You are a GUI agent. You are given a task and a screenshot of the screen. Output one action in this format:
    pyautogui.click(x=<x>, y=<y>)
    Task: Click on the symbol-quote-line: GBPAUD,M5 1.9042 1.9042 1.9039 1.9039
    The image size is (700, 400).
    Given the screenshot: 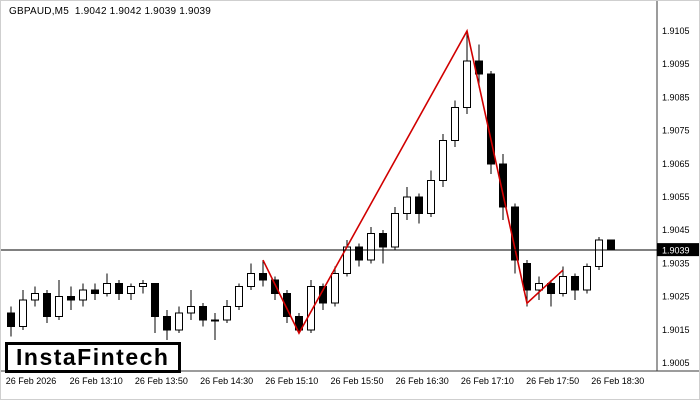 What is the action you would take?
    pyautogui.click(x=110, y=11)
    